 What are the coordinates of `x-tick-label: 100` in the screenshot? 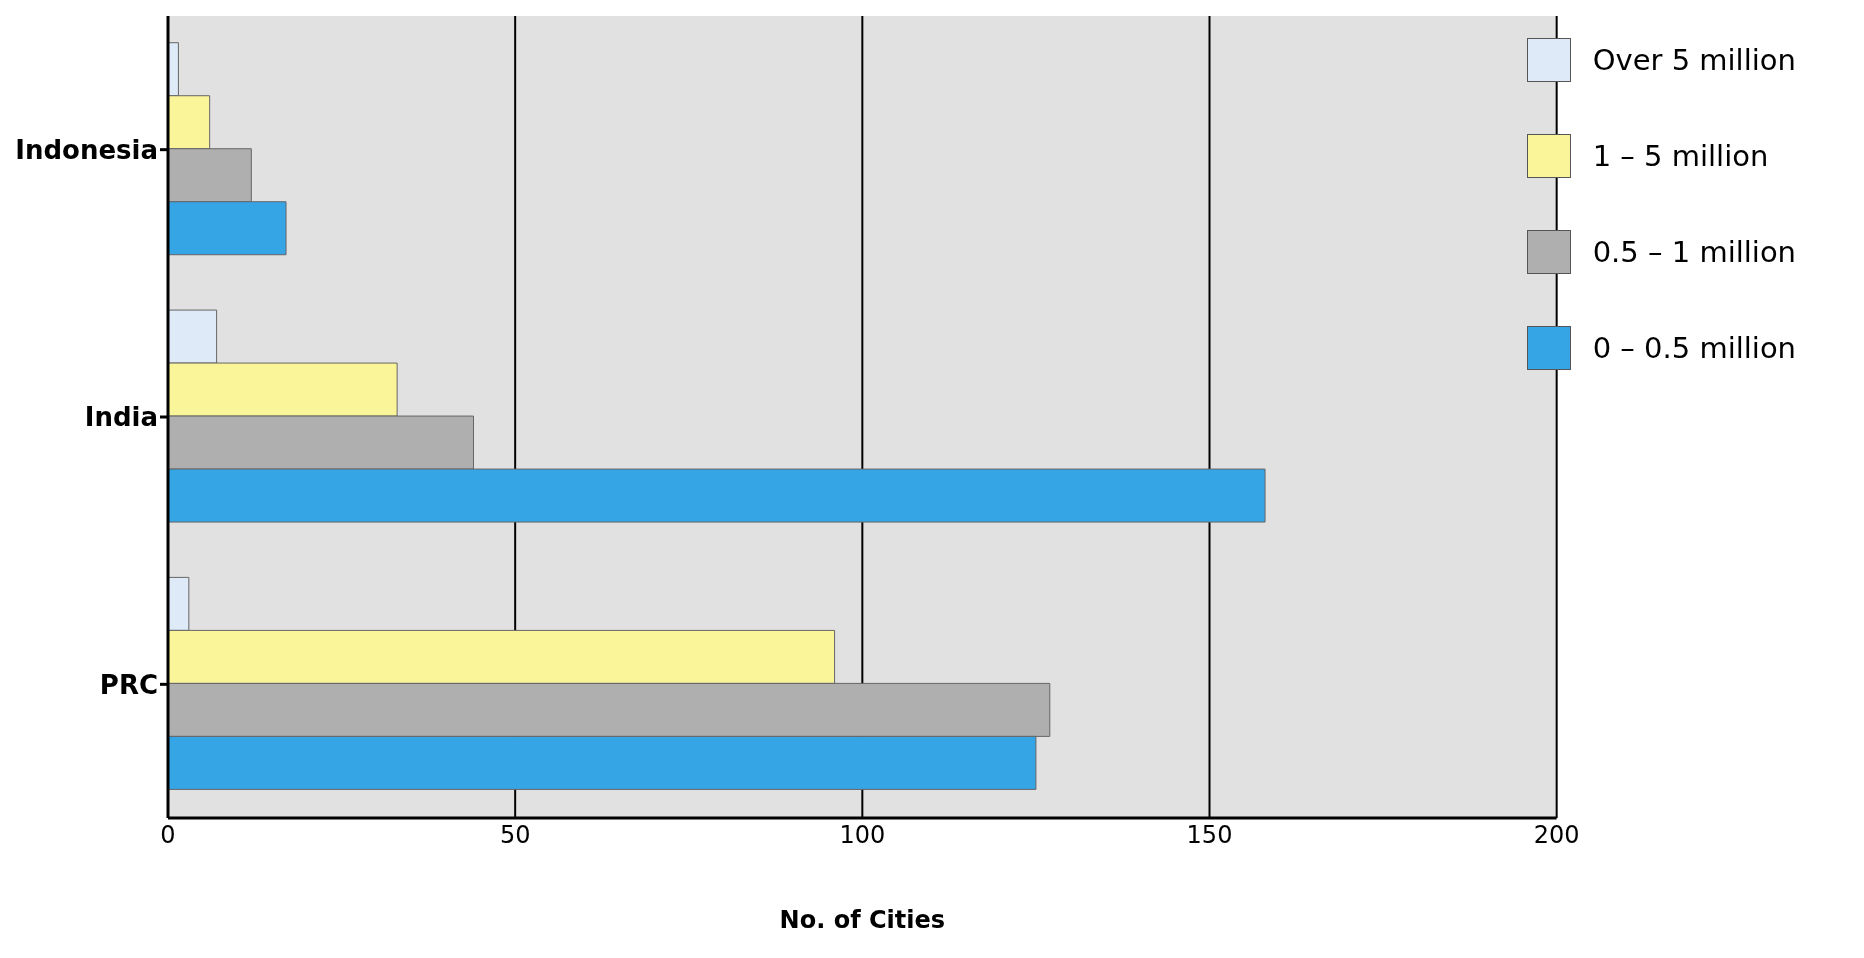 It's located at (862, 835).